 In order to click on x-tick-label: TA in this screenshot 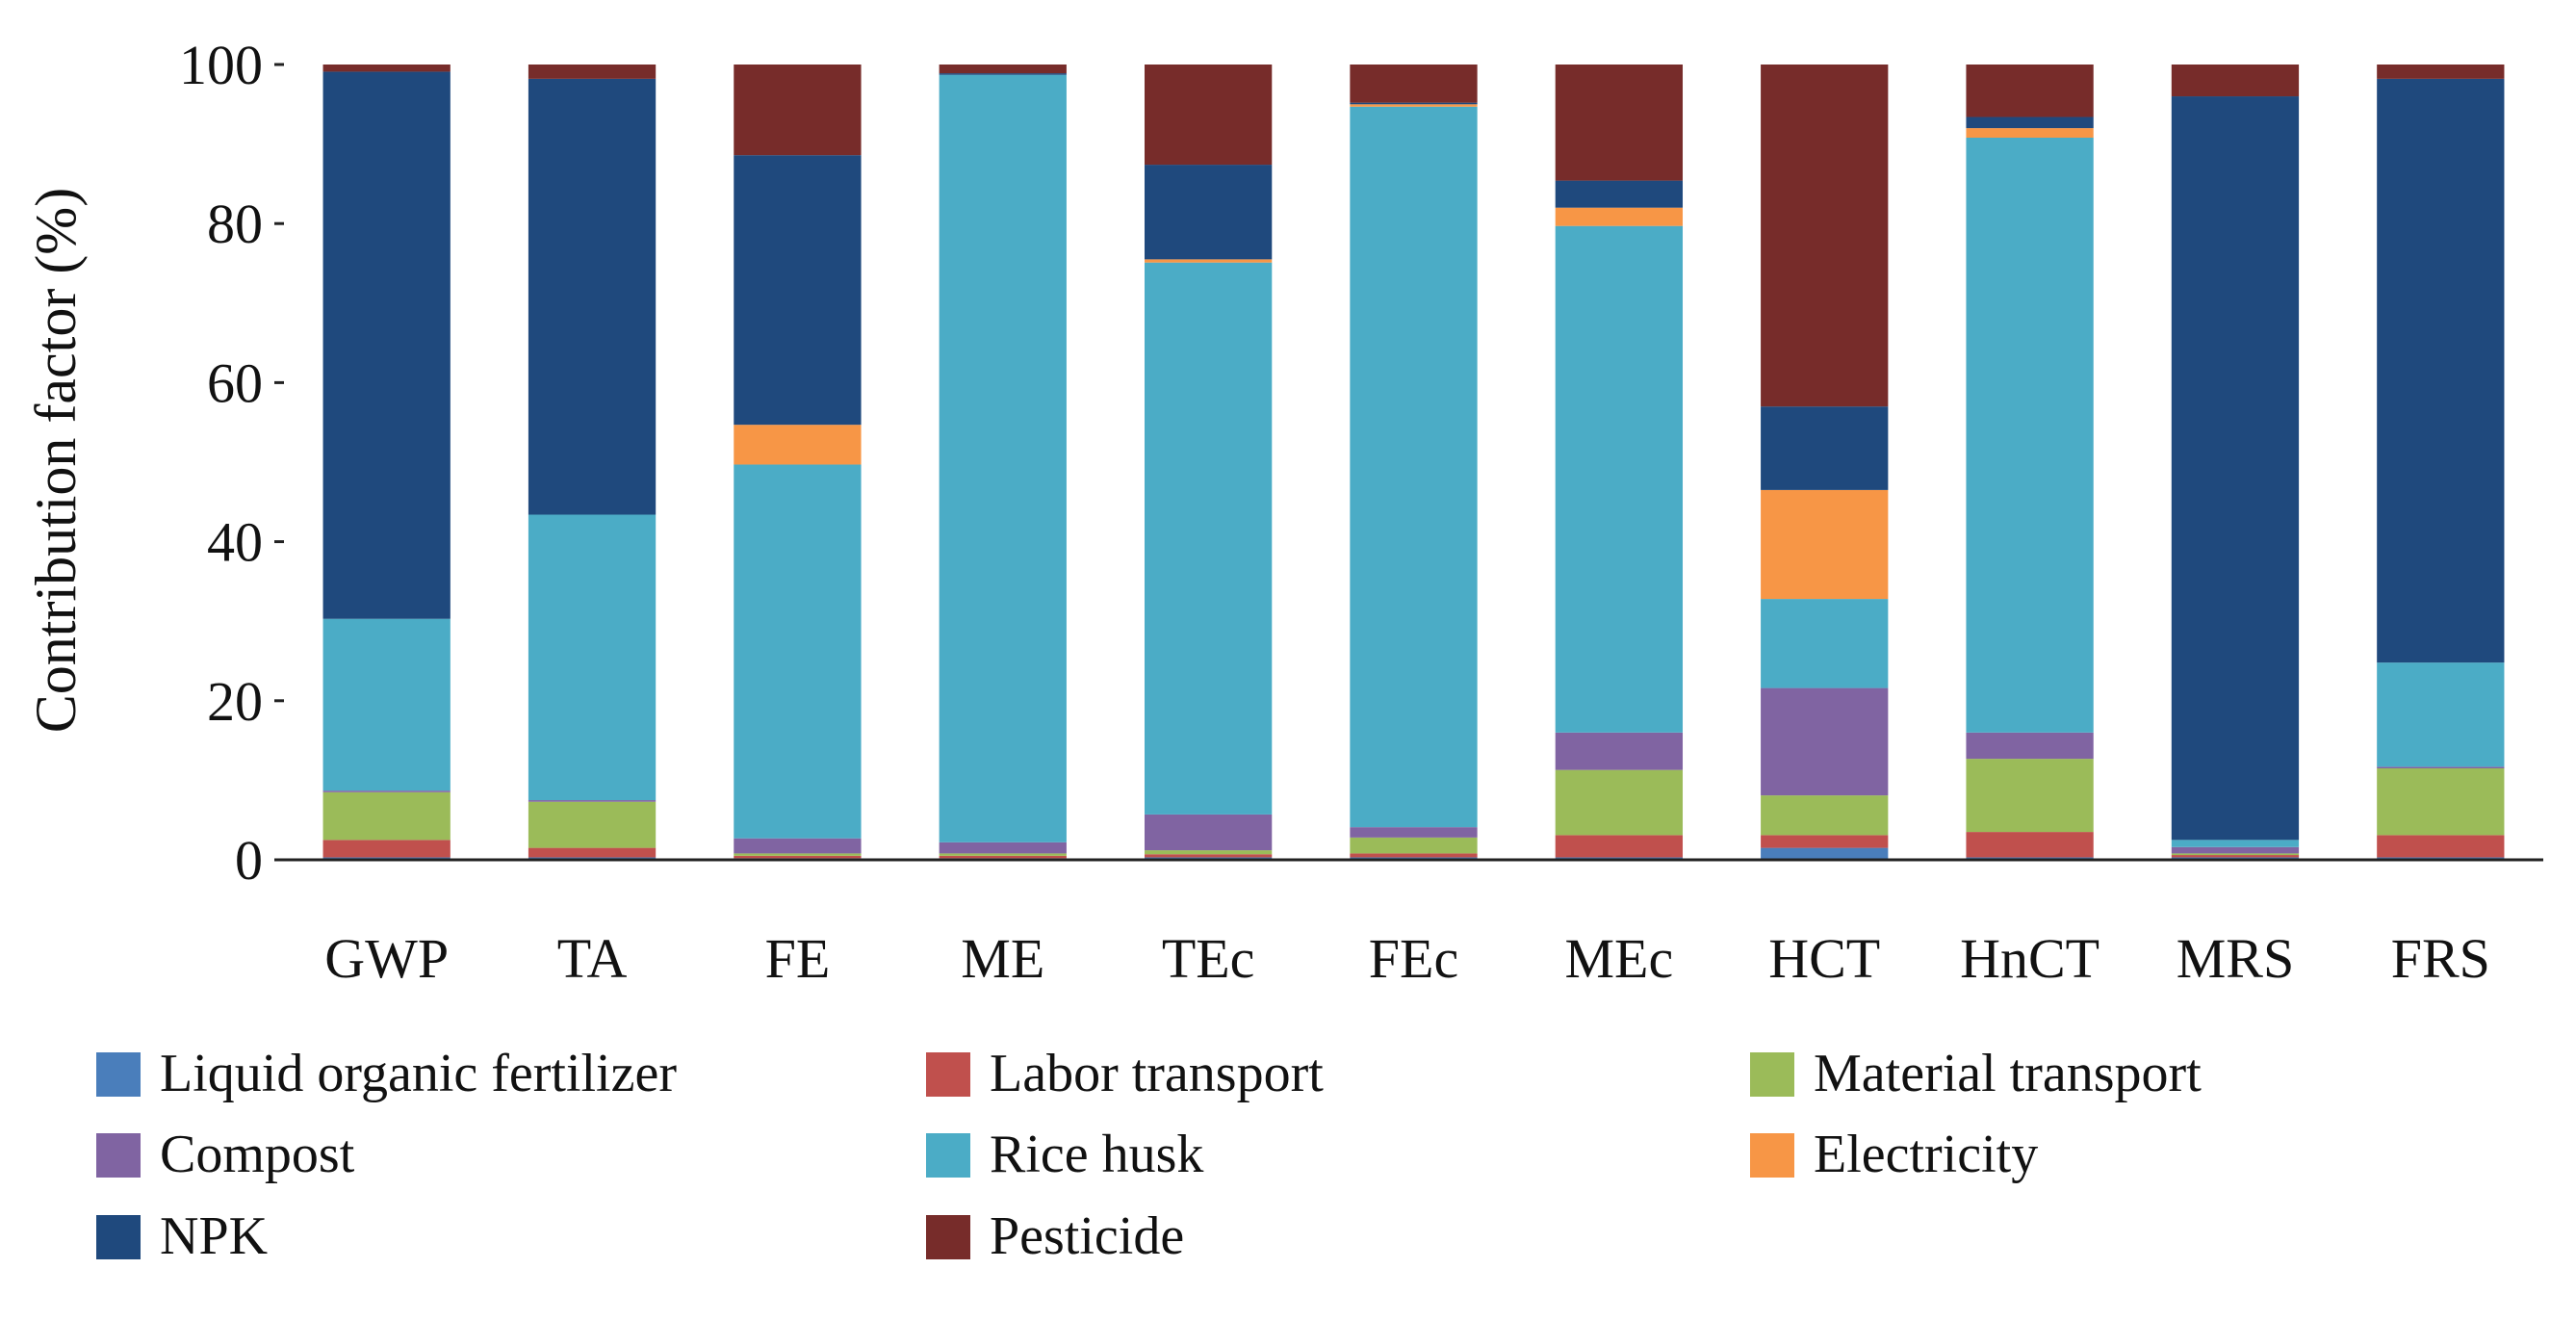, I will do `click(592, 958)`.